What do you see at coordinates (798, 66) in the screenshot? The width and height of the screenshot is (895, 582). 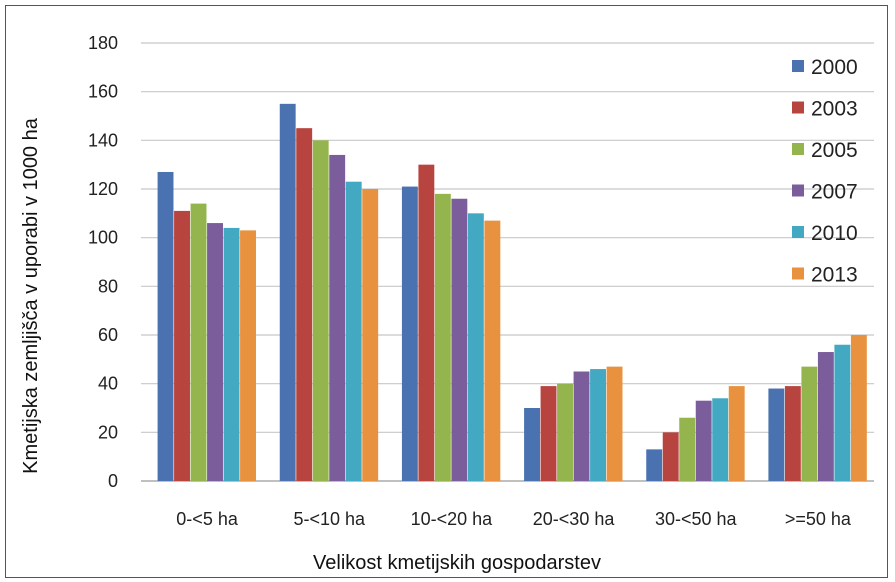 I see `legend-swatch-2000` at bounding box center [798, 66].